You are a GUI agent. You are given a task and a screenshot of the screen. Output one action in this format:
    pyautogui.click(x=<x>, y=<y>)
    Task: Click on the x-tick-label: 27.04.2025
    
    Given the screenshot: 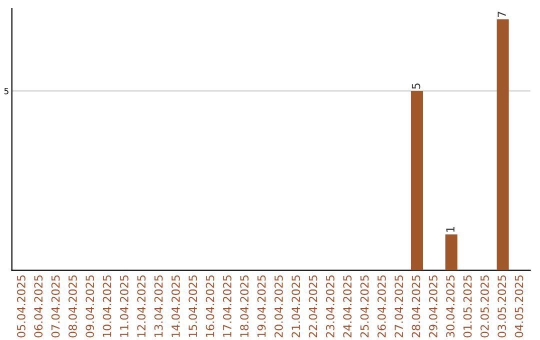 What is the action you would take?
    pyautogui.click(x=399, y=306)
    